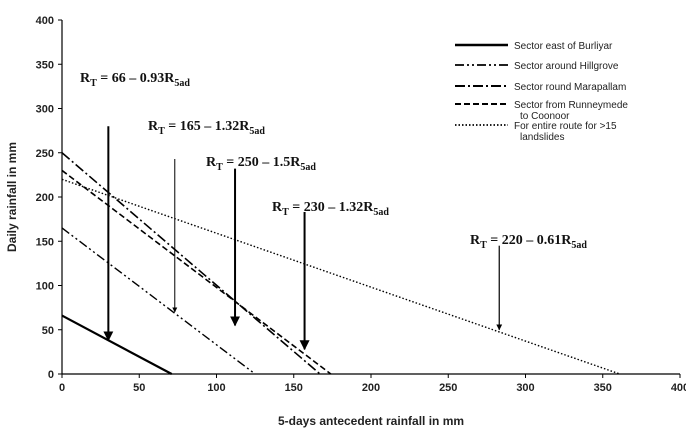 This screenshot has width=686, height=430. What do you see at coordinates (525, 388) in the screenshot?
I see `x-tick-label: 300` at bounding box center [525, 388].